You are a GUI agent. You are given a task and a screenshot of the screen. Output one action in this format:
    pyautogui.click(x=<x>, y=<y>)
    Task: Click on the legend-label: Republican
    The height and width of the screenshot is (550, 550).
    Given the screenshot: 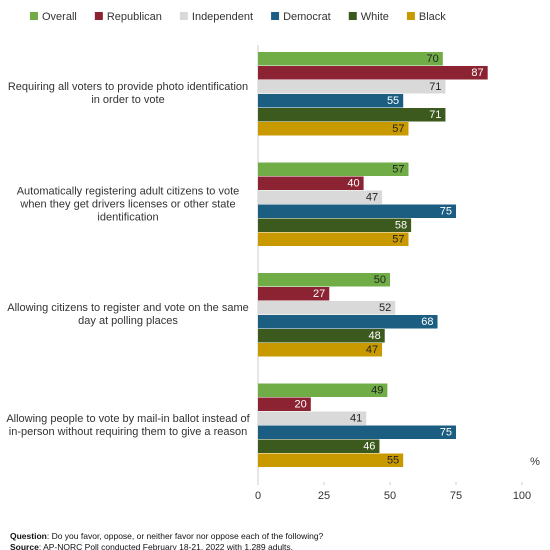 What is the action you would take?
    pyautogui.click(x=134, y=17)
    